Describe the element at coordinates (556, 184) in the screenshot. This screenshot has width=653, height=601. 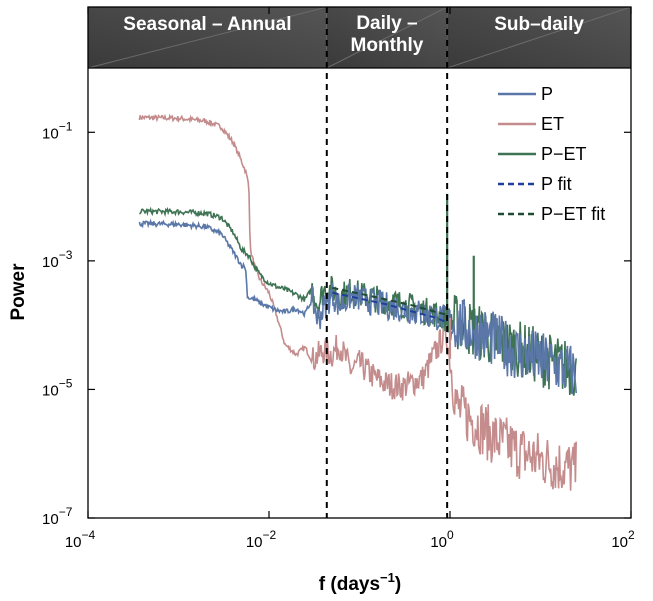
I see `legend-label: P fit` at that location.